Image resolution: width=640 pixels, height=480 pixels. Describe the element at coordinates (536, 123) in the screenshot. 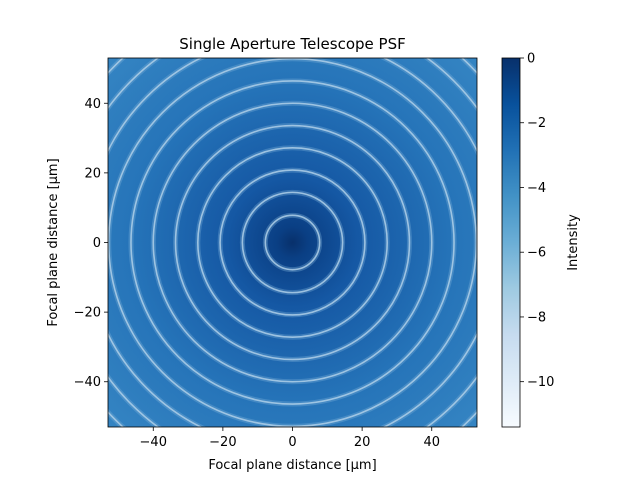

I see `colorbar-tick-label: −2` at that location.